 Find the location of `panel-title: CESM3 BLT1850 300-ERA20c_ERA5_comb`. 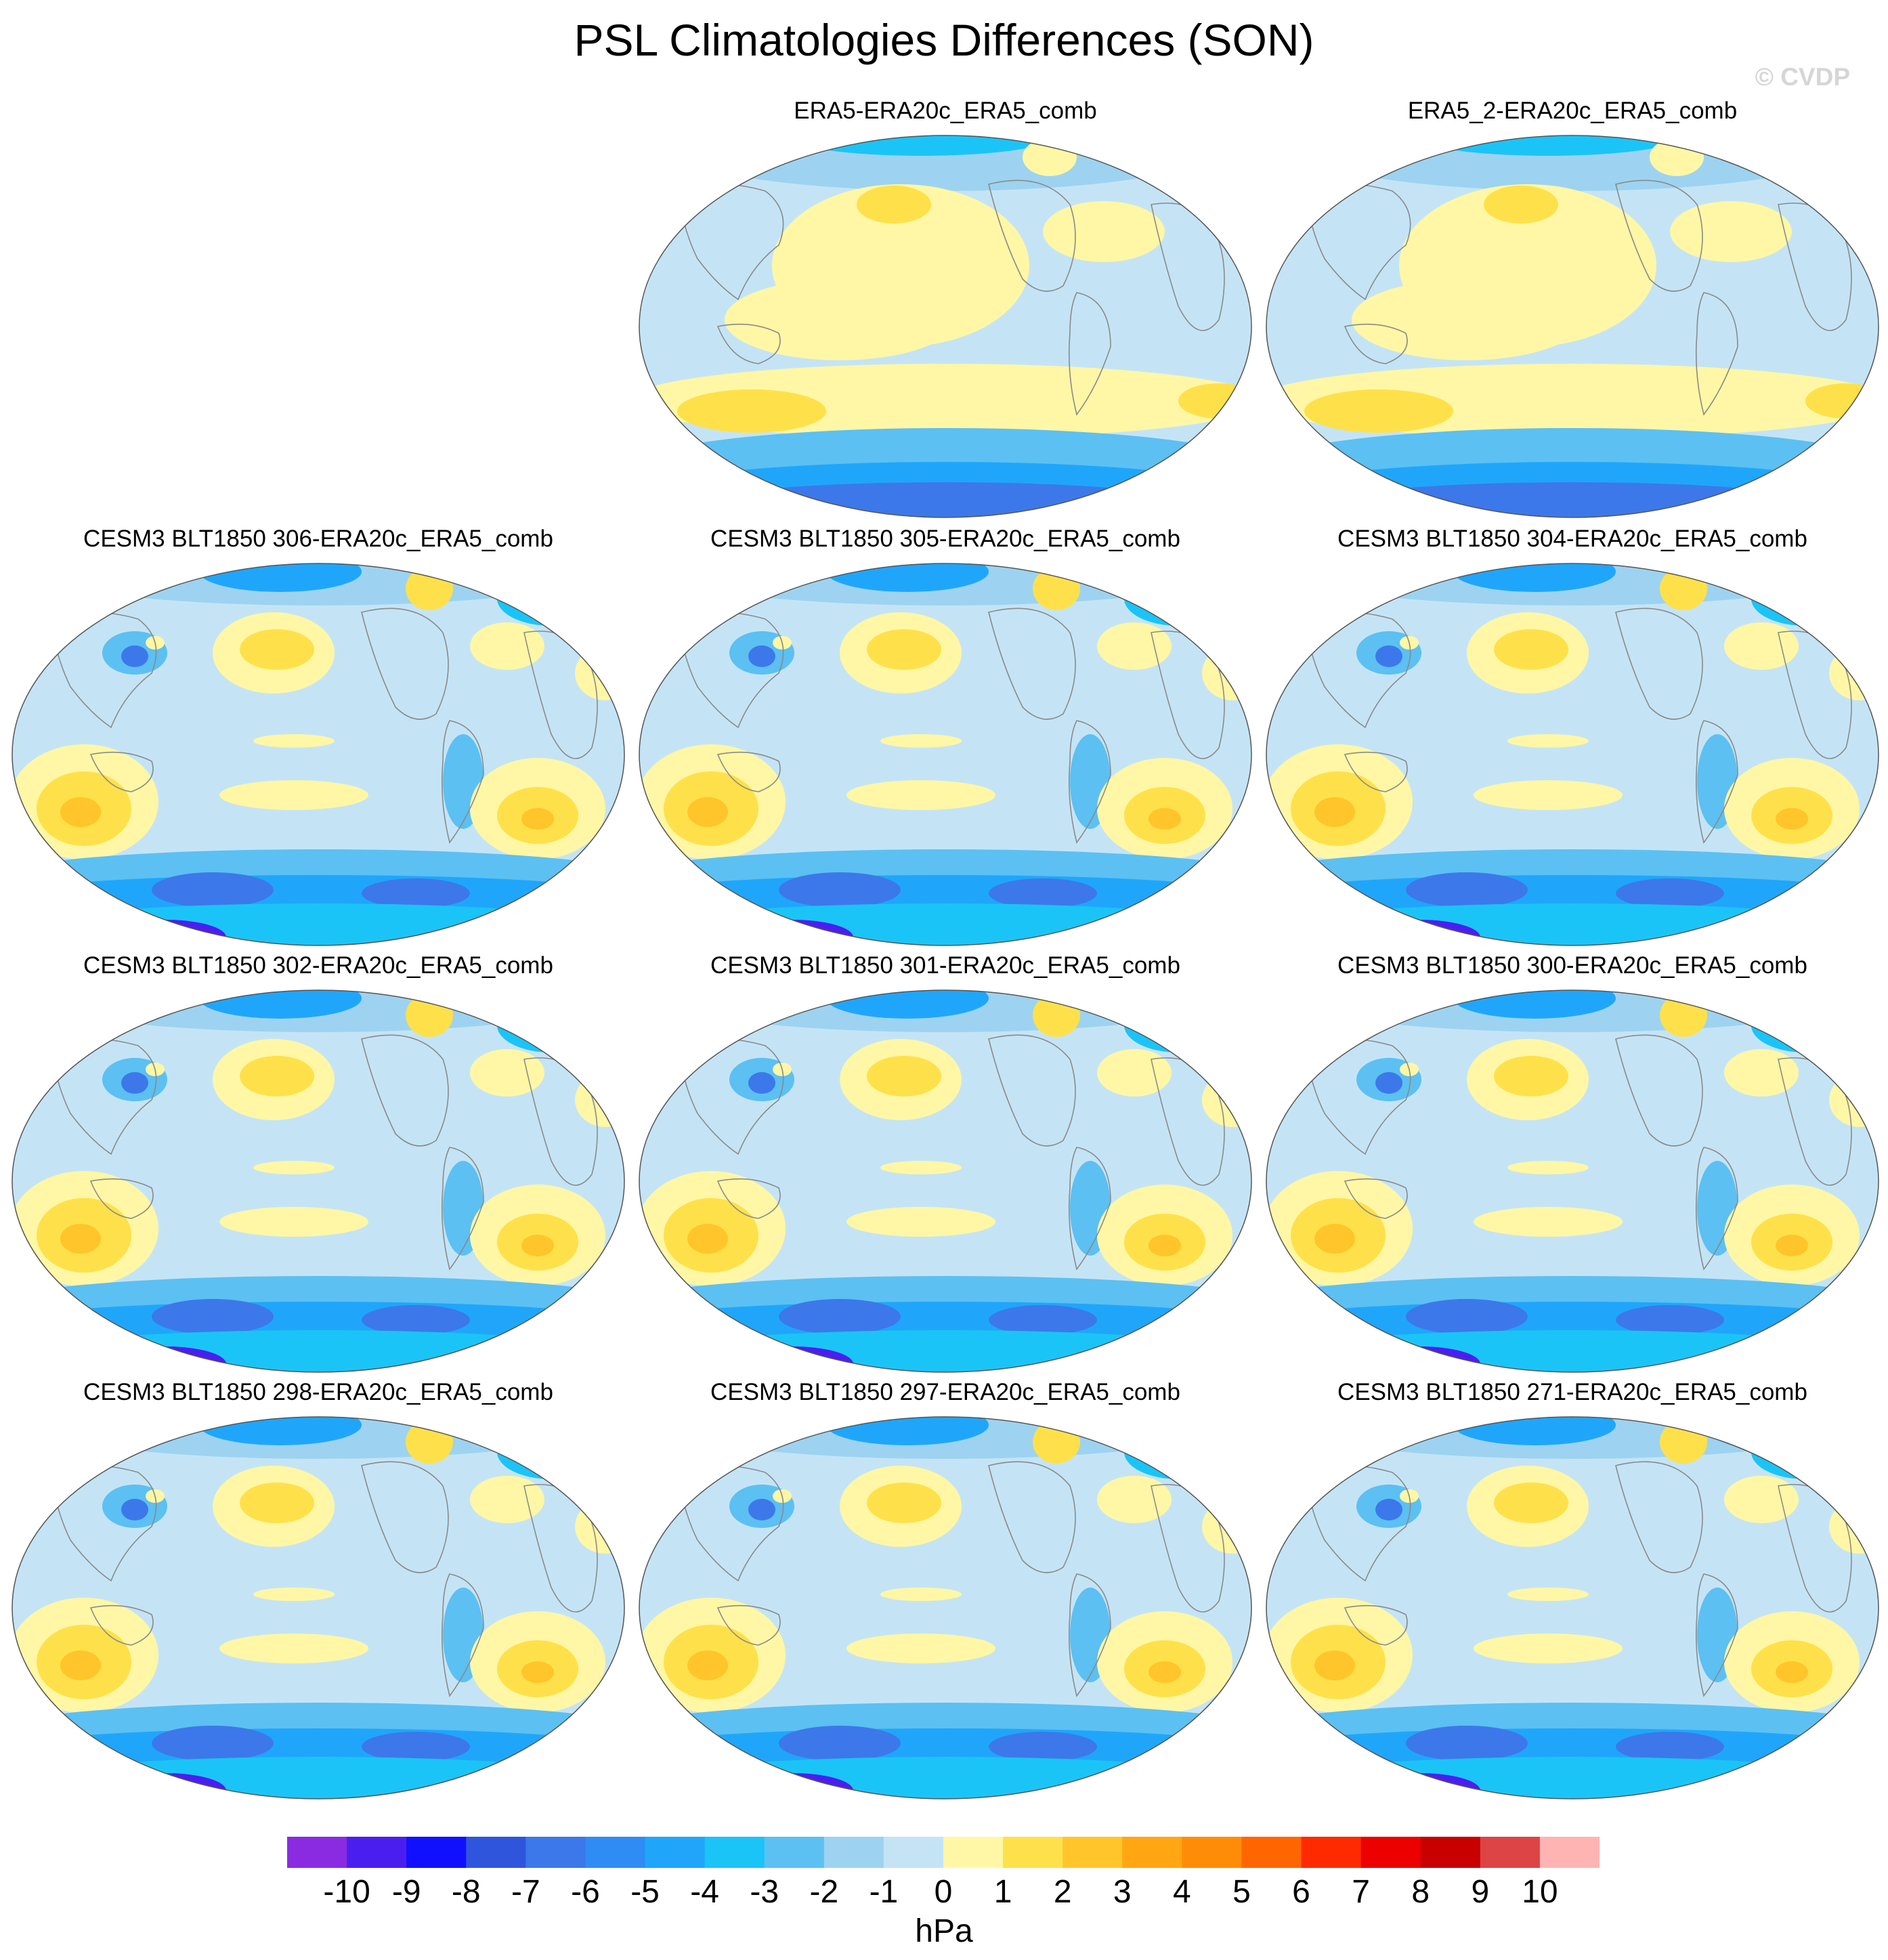

panel-title: CESM3 BLT1850 300-ERA20c_ERA5_comb is located at coordinates (1572, 965).